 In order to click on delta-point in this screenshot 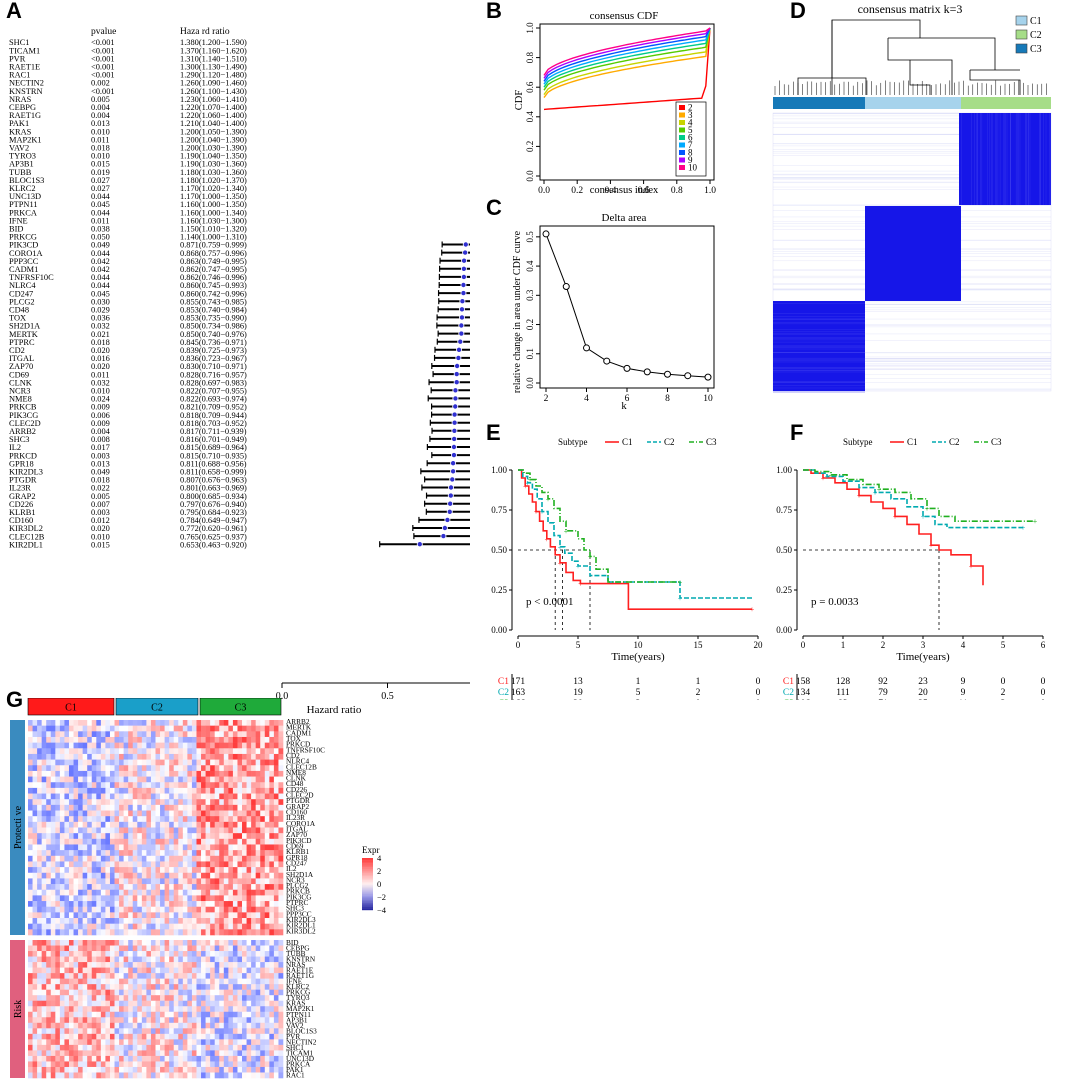, I will do `click(586, 348)`.